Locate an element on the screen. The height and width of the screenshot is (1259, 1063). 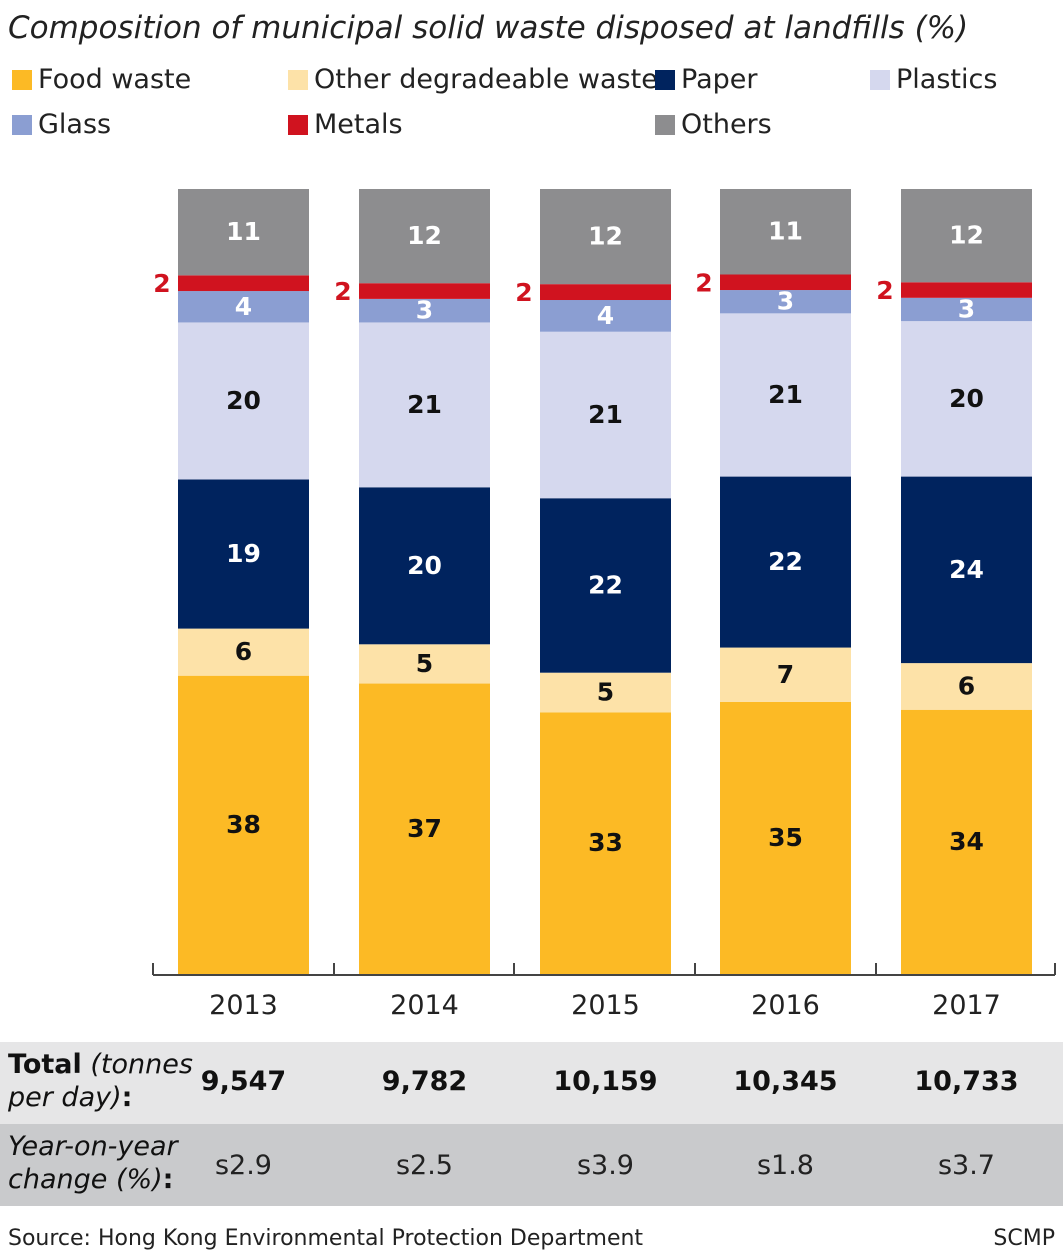
bar-food-2015 is located at coordinates (605, 843).